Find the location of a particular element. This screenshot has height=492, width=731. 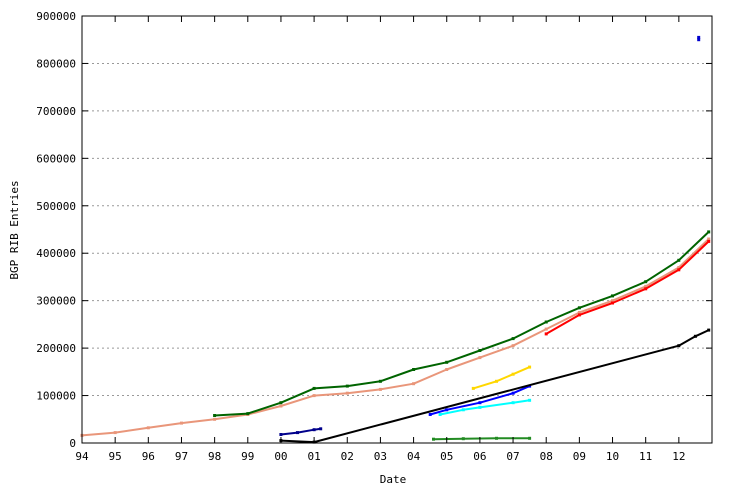

x-tick-label: 94 is located at coordinates (82, 456).